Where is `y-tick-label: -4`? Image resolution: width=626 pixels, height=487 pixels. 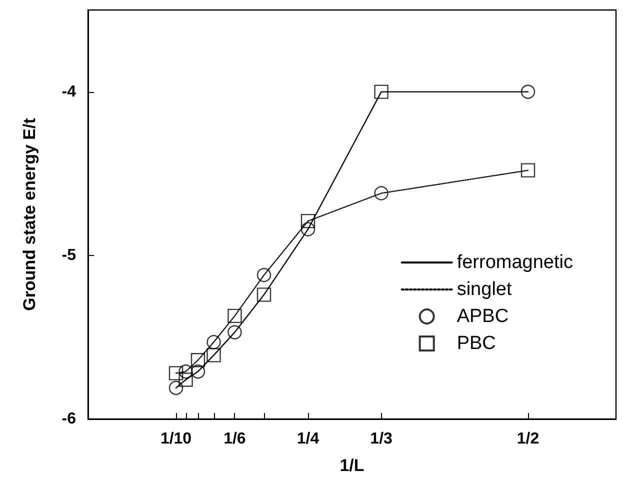
y-tick-label: -4 is located at coordinates (69, 91).